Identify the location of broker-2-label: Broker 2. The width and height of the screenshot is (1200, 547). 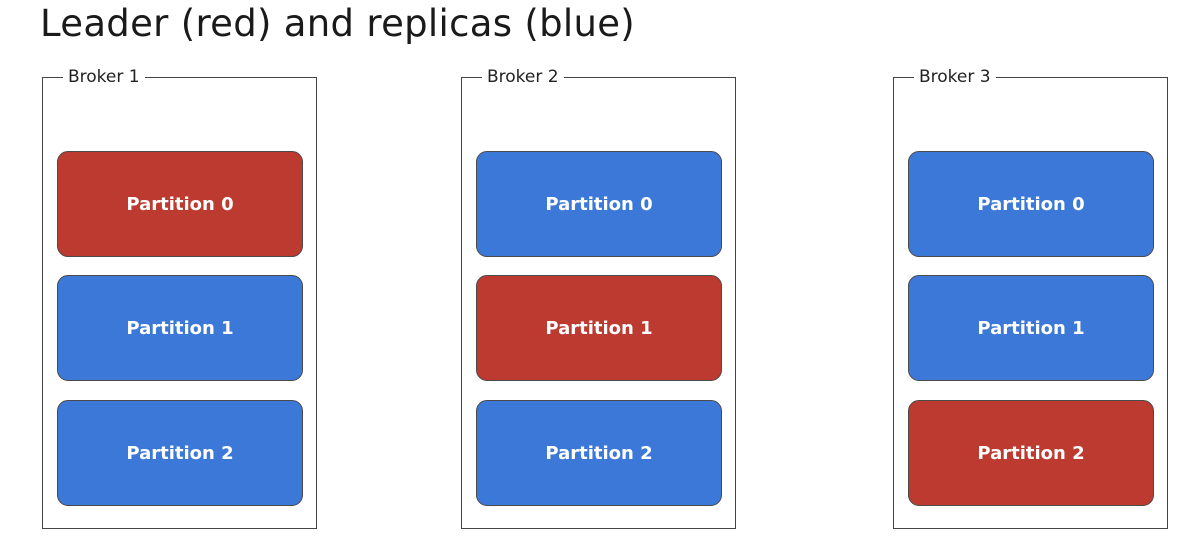
(523, 77).